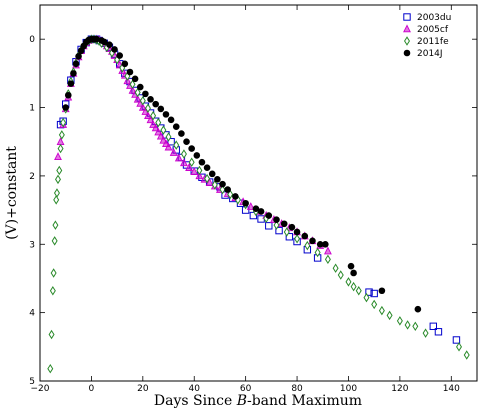  Describe the element at coordinates (92, 389) in the screenshot. I see `x-tick-label: 0` at that location.